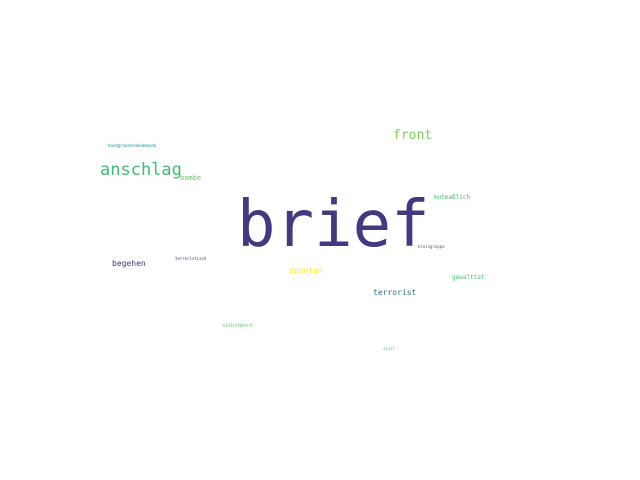 The height and width of the screenshot is (480, 640). What do you see at coordinates (395, 292) in the screenshot?
I see `word-terrorist: terrorist` at bounding box center [395, 292].